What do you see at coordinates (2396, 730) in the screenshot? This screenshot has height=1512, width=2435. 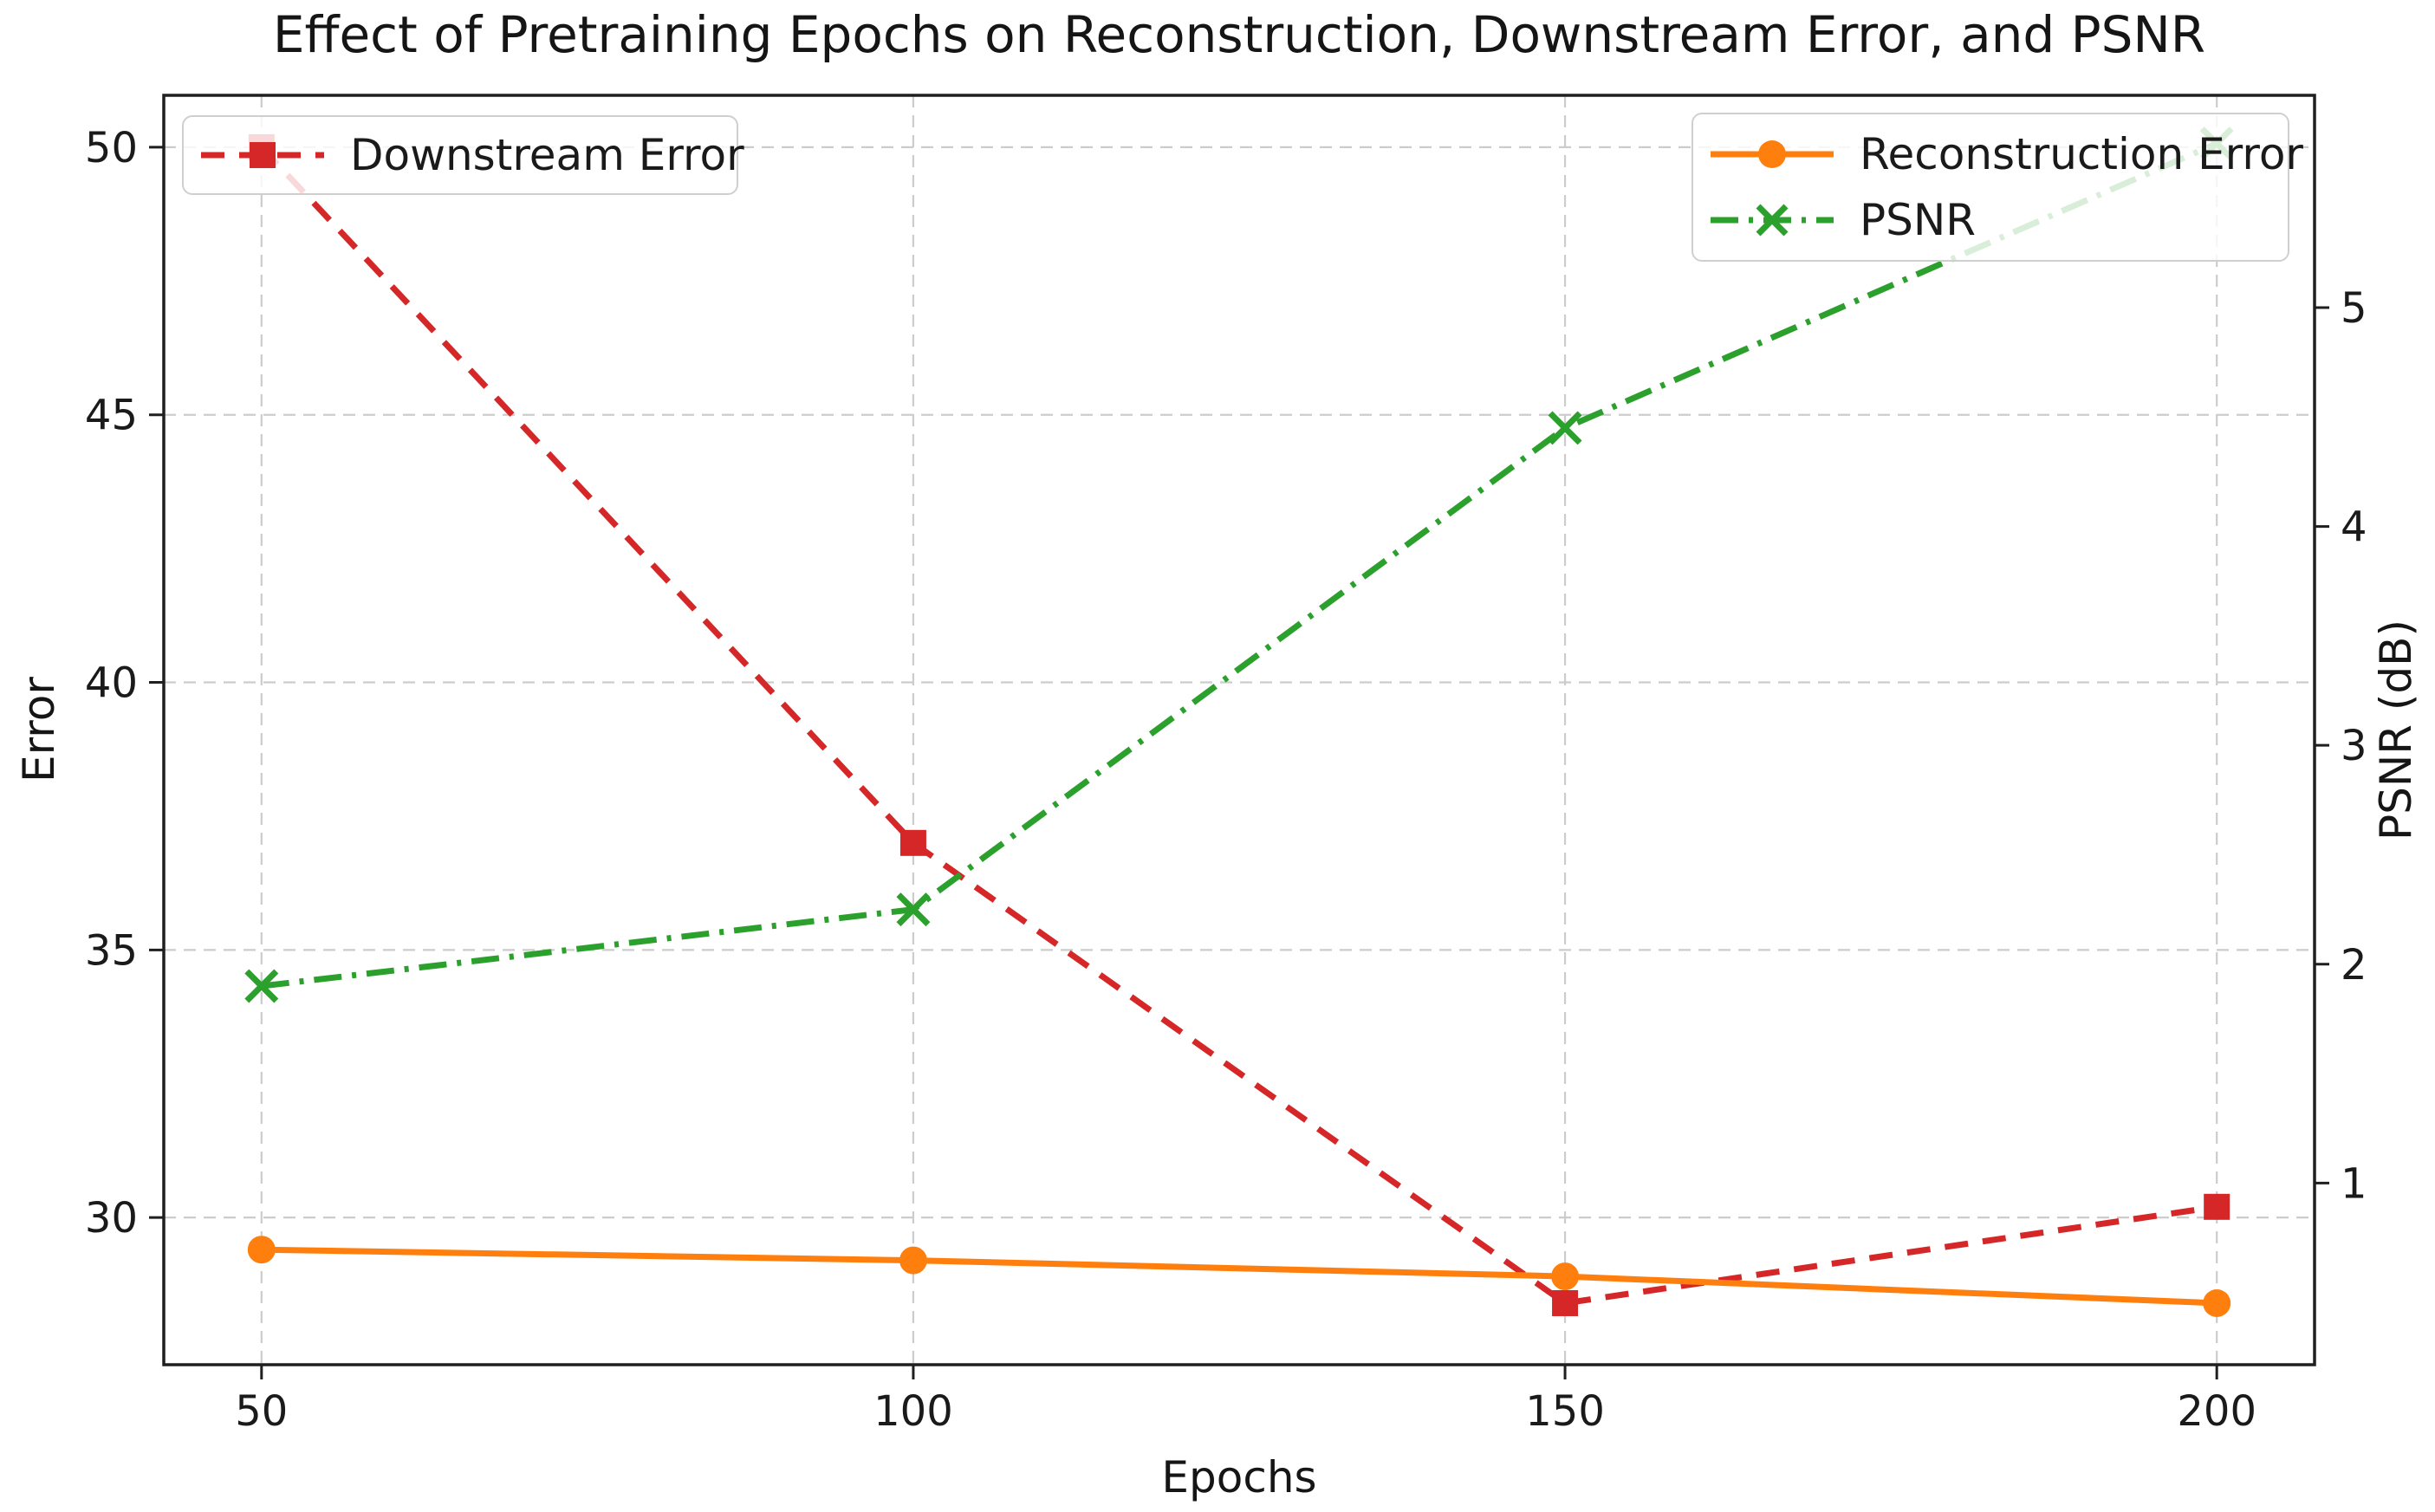 I see `y-axis-label-right: PSNR (dB)` at bounding box center [2396, 730].